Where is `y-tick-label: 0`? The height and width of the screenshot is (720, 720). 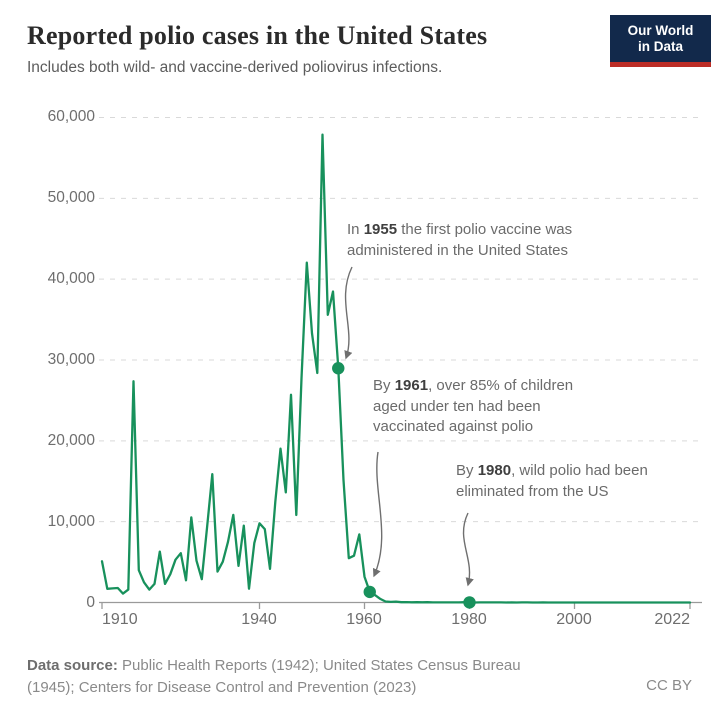 y-tick-label: 0 is located at coordinates (90, 602).